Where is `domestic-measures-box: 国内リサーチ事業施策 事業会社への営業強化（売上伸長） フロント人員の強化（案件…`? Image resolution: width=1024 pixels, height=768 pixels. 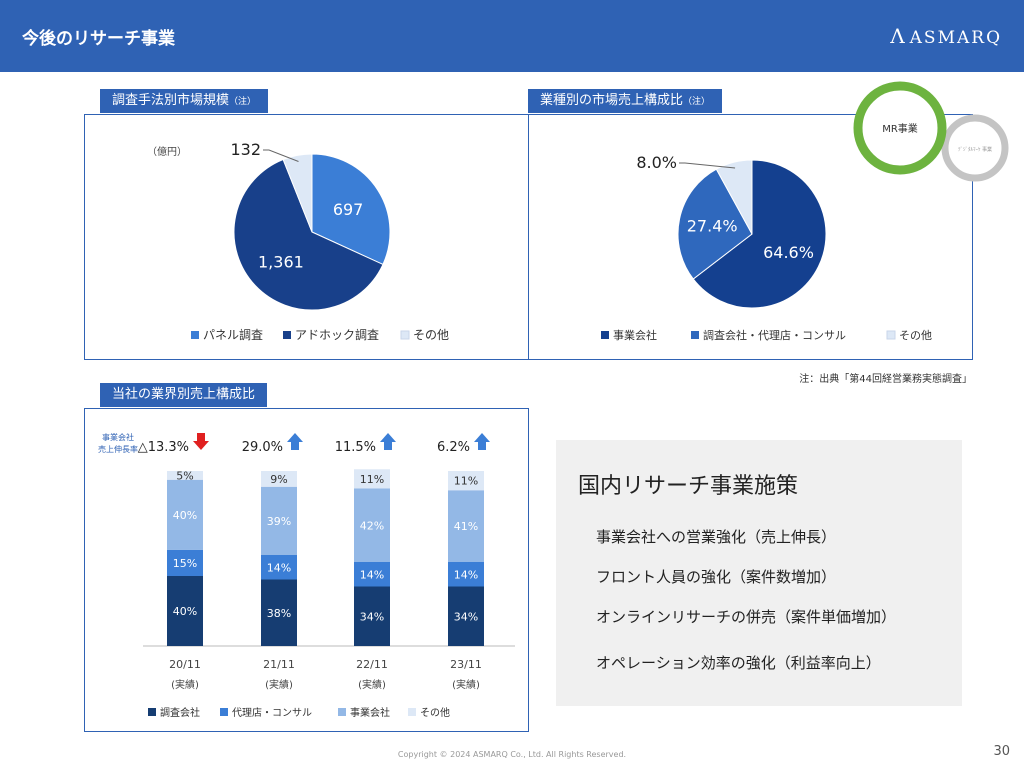 domestic-measures-box: 国内リサーチ事業施策 事業会社への営業強化（売上伸長） フロント人員の強化（案件… is located at coordinates (759, 573).